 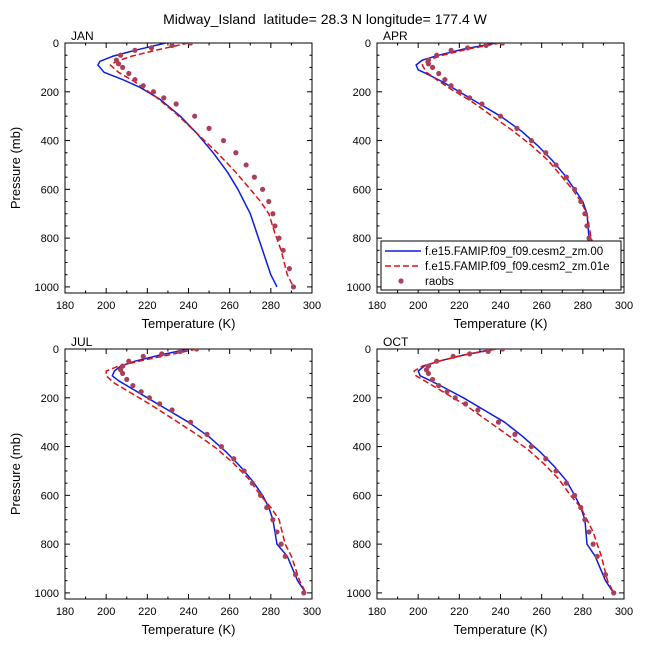 What do you see at coordinates (396, 342) in the screenshot?
I see `panel-label: OCT` at bounding box center [396, 342].